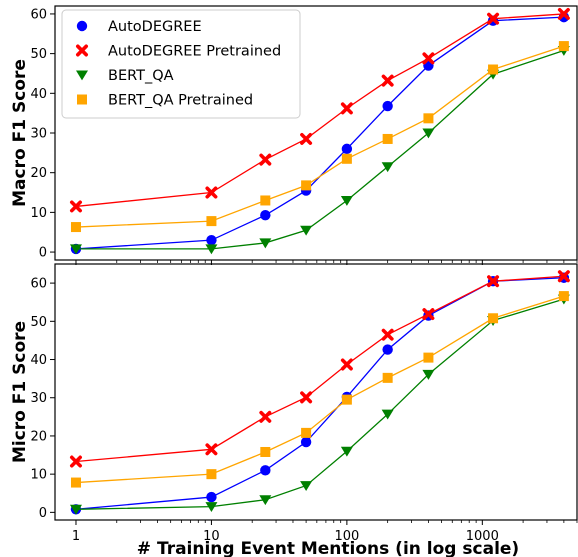 This screenshot has height=557, width=578. I want to click on micro-xtick-label: 1, so click(76, 536).